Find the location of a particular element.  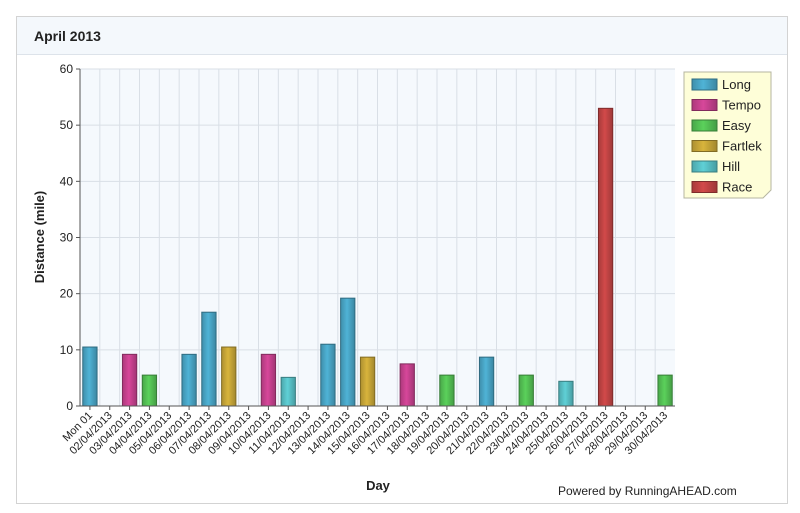

x-axis-label: Day is located at coordinates (378, 485).